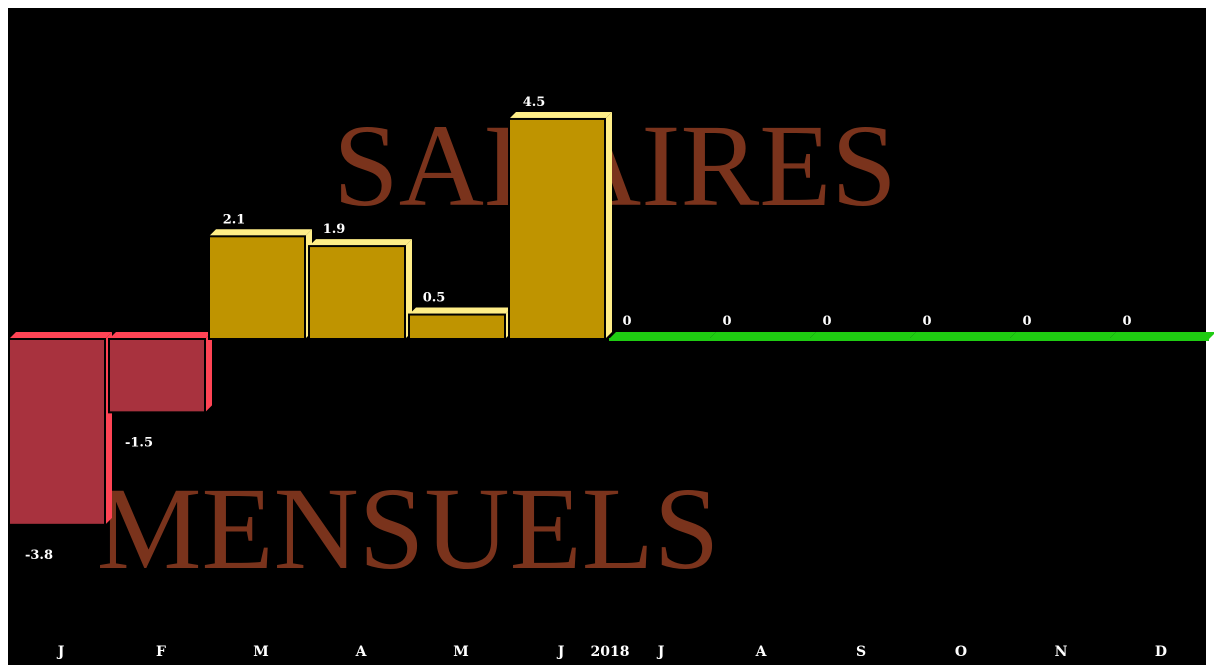 This screenshot has width=1214, height=665. I want to click on month-tick-label: S, so click(861, 652).